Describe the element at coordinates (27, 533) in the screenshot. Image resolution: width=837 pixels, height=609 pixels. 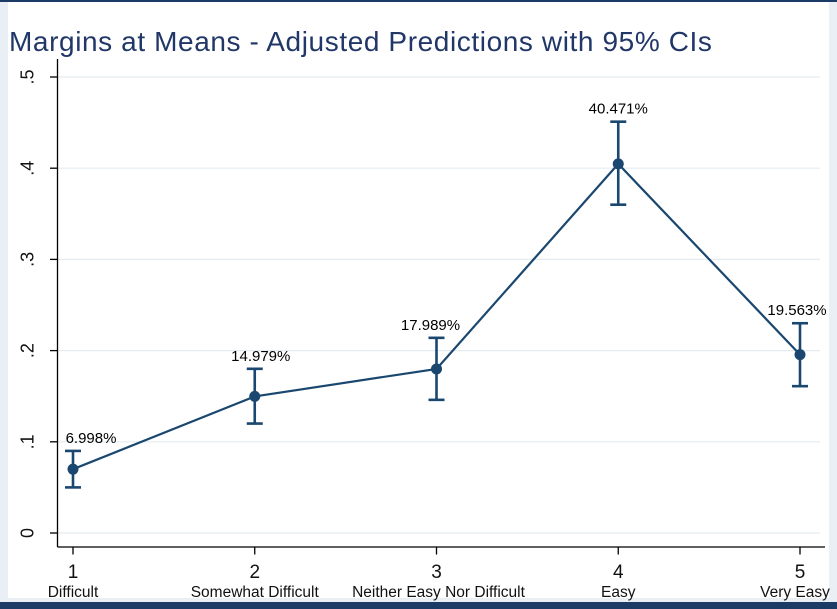
I see `svg-text: 0` at that location.